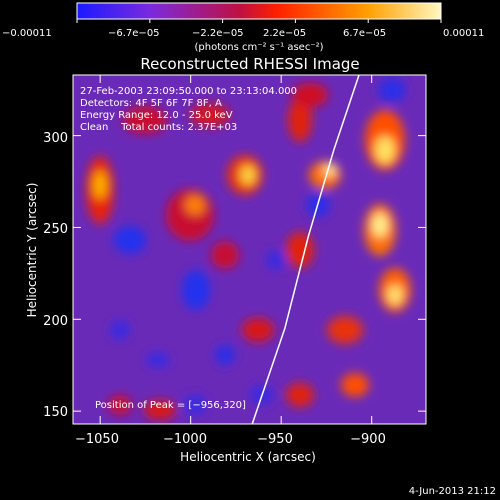 This screenshot has height=500, width=500. Describe the element at coordinates (188, 91) in the screenshot. I see `annotation-time: 27-Feb-2003 23:09:50.000 to 23:13:04.000` at that location.